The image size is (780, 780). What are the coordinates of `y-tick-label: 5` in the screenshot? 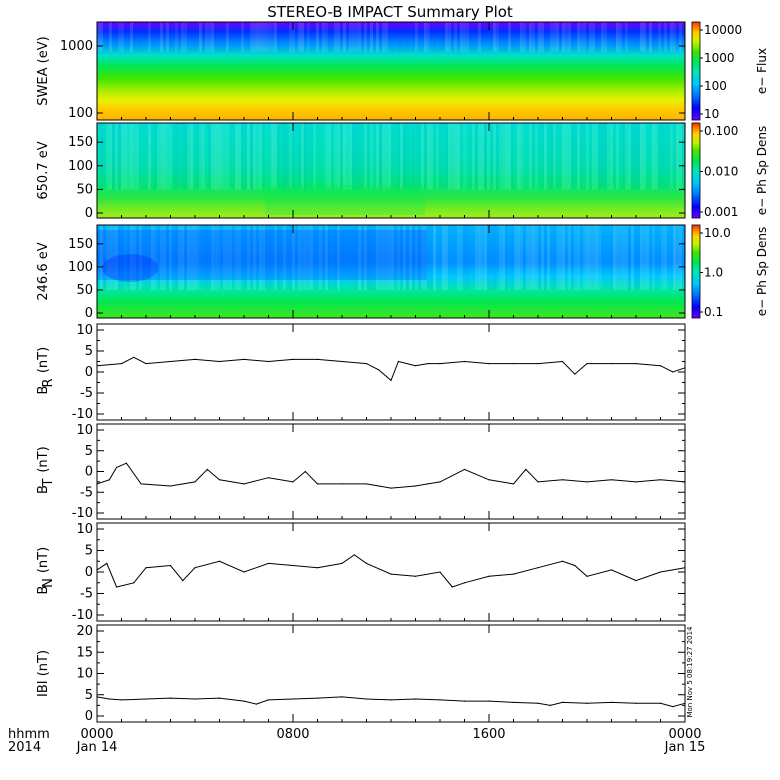 It's located at (89, 451).